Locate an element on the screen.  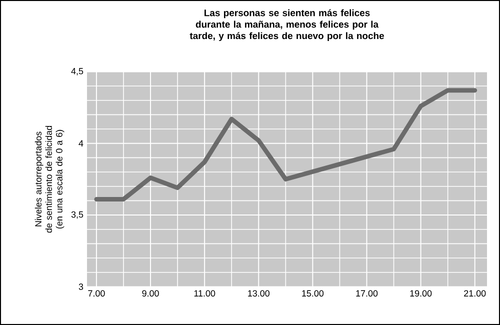
x-tick-label: 19.00 is located at coordinates (421, 293).